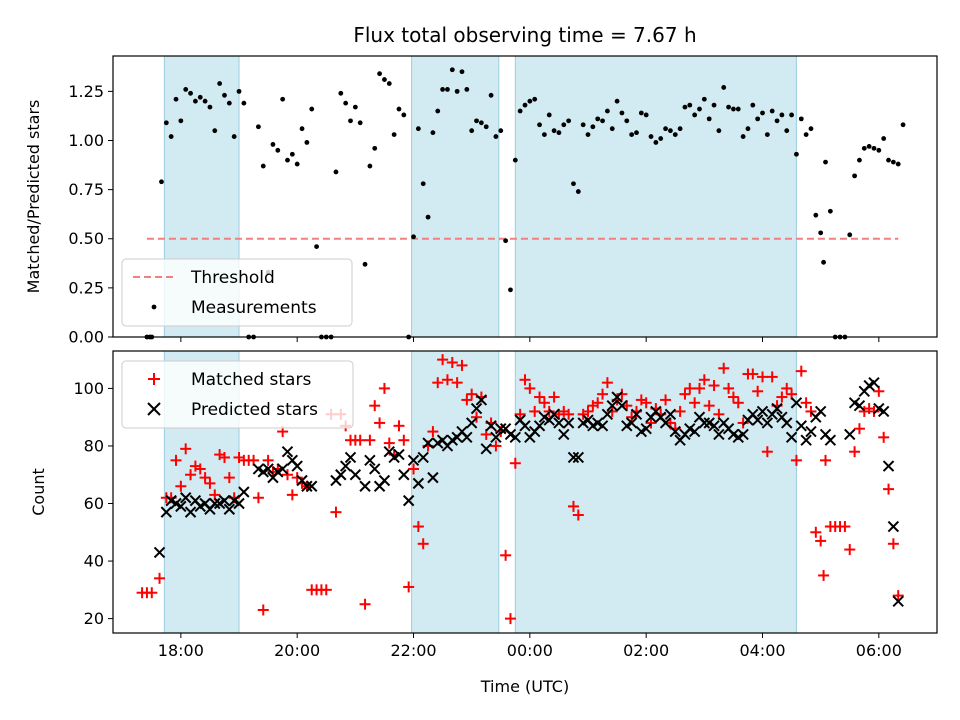 The height and width of the screenshot is (720, 960). What do you see at coordinates (33, 197) in the screenshot?
I see `top-y-axis-label: Matched/Predicted stars` at bounding box center [33, 197].